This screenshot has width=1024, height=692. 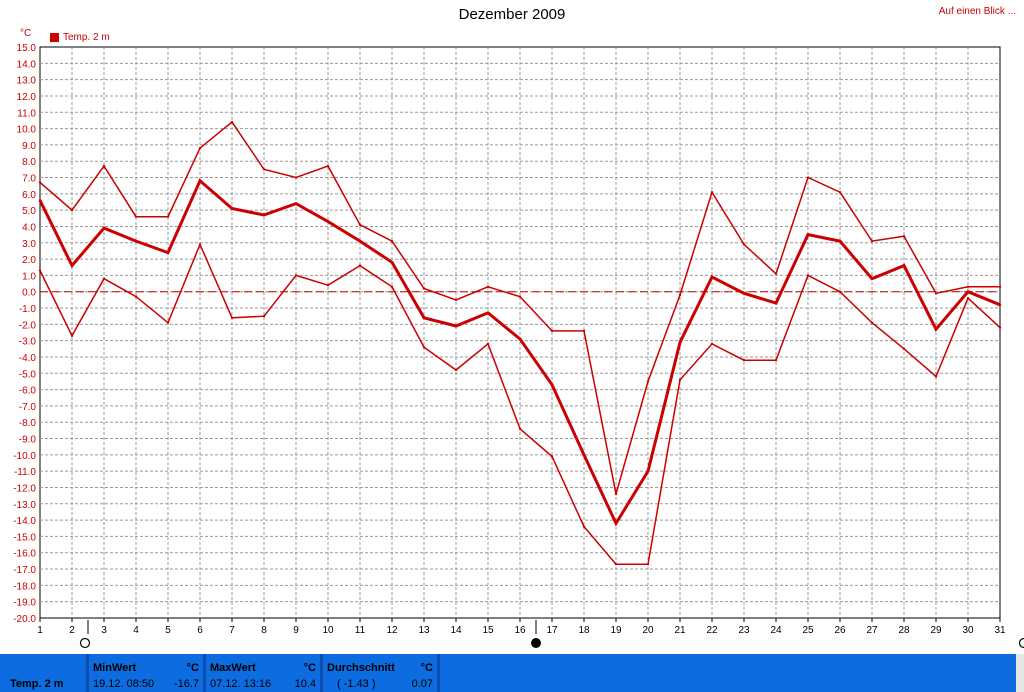 I want to click on legend-swatch, so click(x=54, y=37).